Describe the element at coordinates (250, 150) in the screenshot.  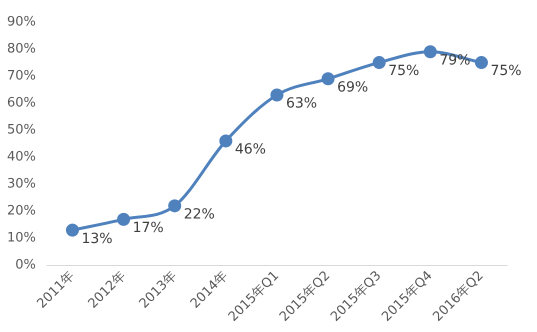
I see `data-label: 46%` at that location.